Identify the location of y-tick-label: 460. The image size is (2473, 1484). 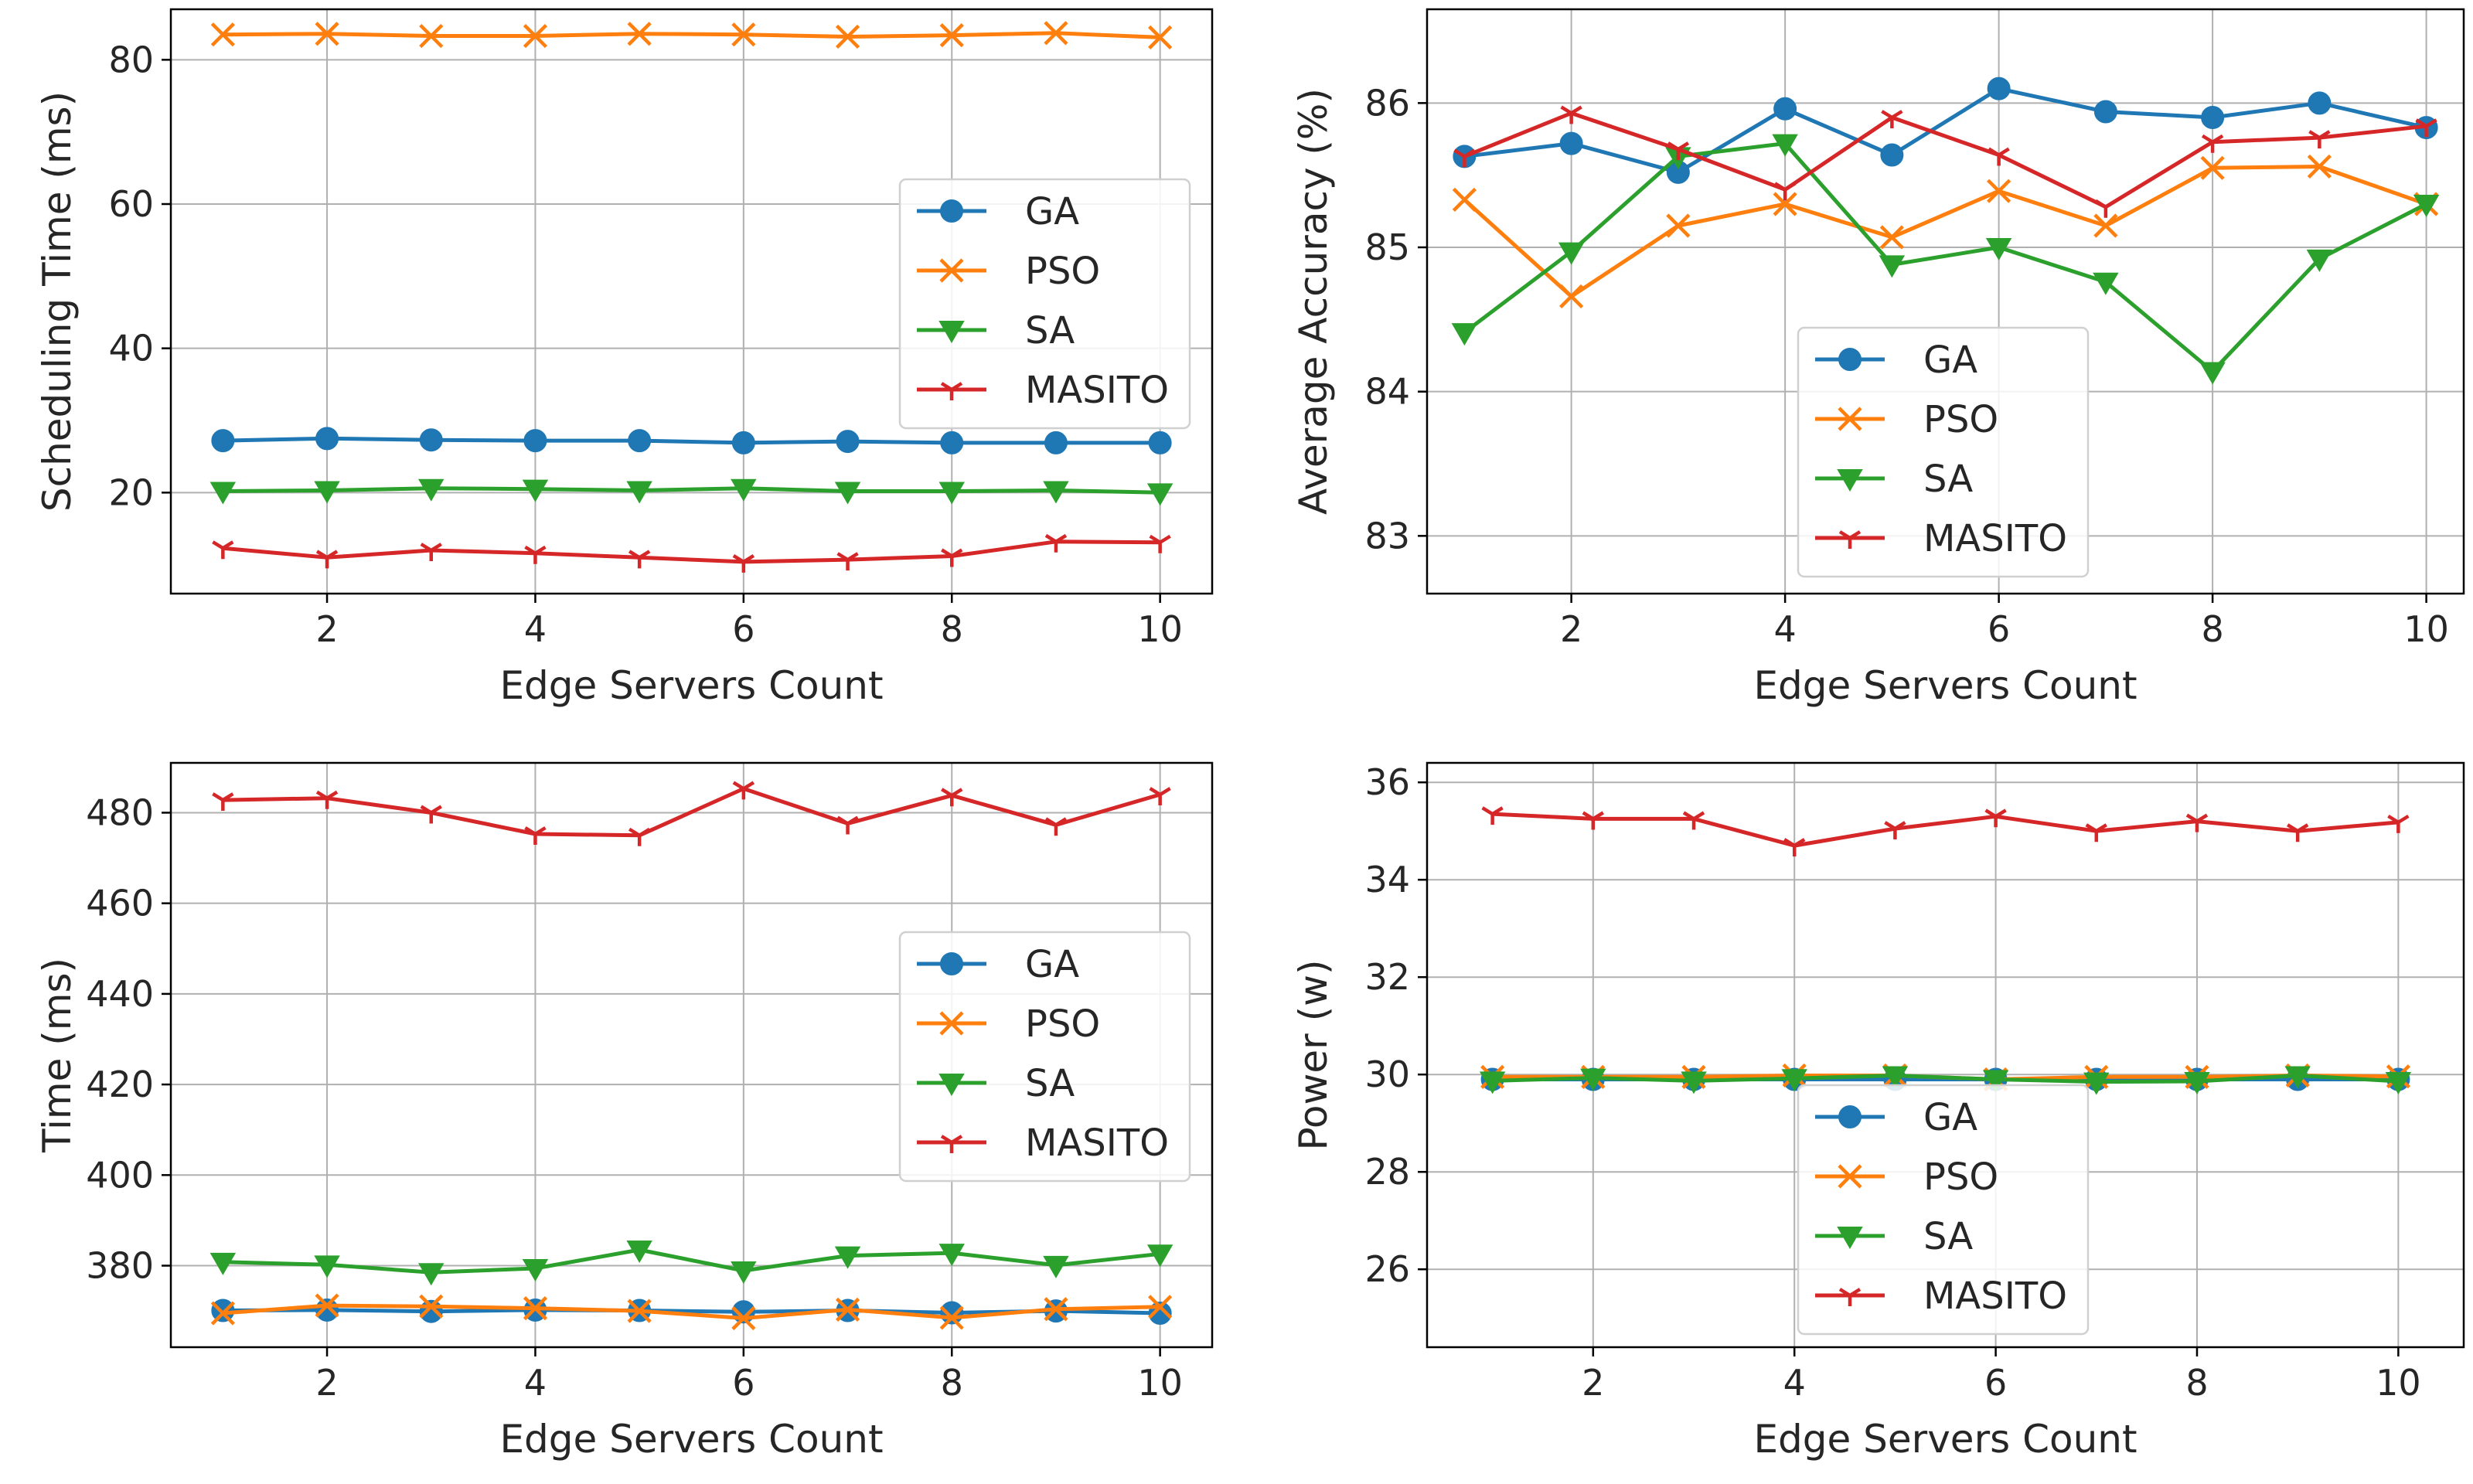
(120, 903).